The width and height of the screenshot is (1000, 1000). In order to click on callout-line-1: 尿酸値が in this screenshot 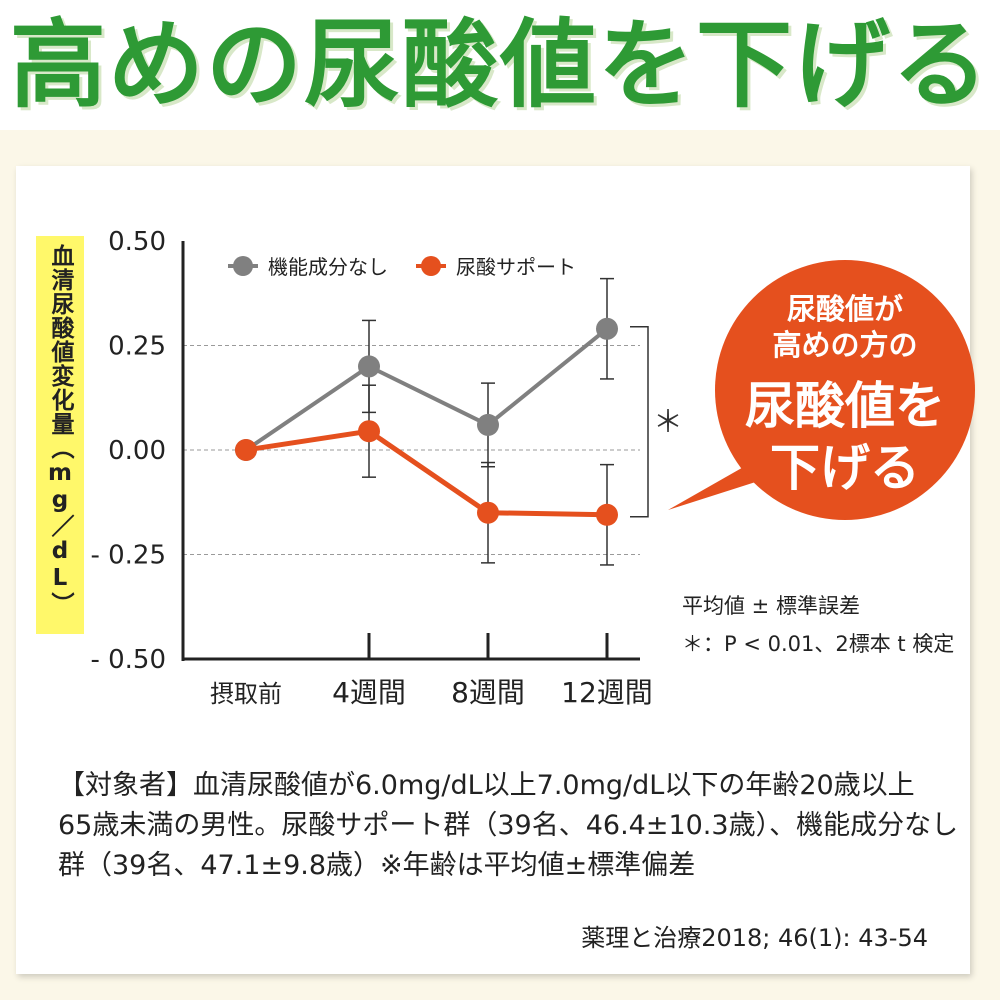, I will do `click(844, 309)`.